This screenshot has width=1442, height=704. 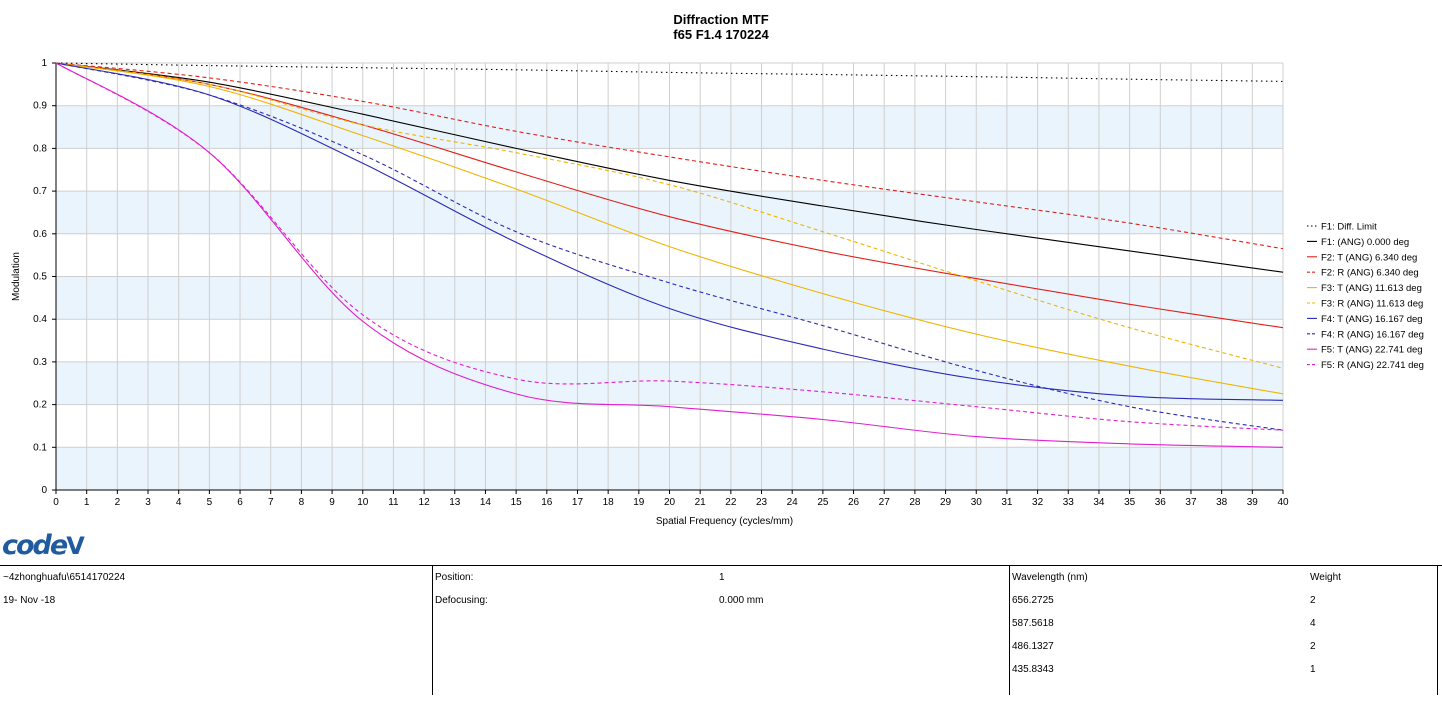 I want to click on x-tick-label: 13, so click(x=455, y=502).